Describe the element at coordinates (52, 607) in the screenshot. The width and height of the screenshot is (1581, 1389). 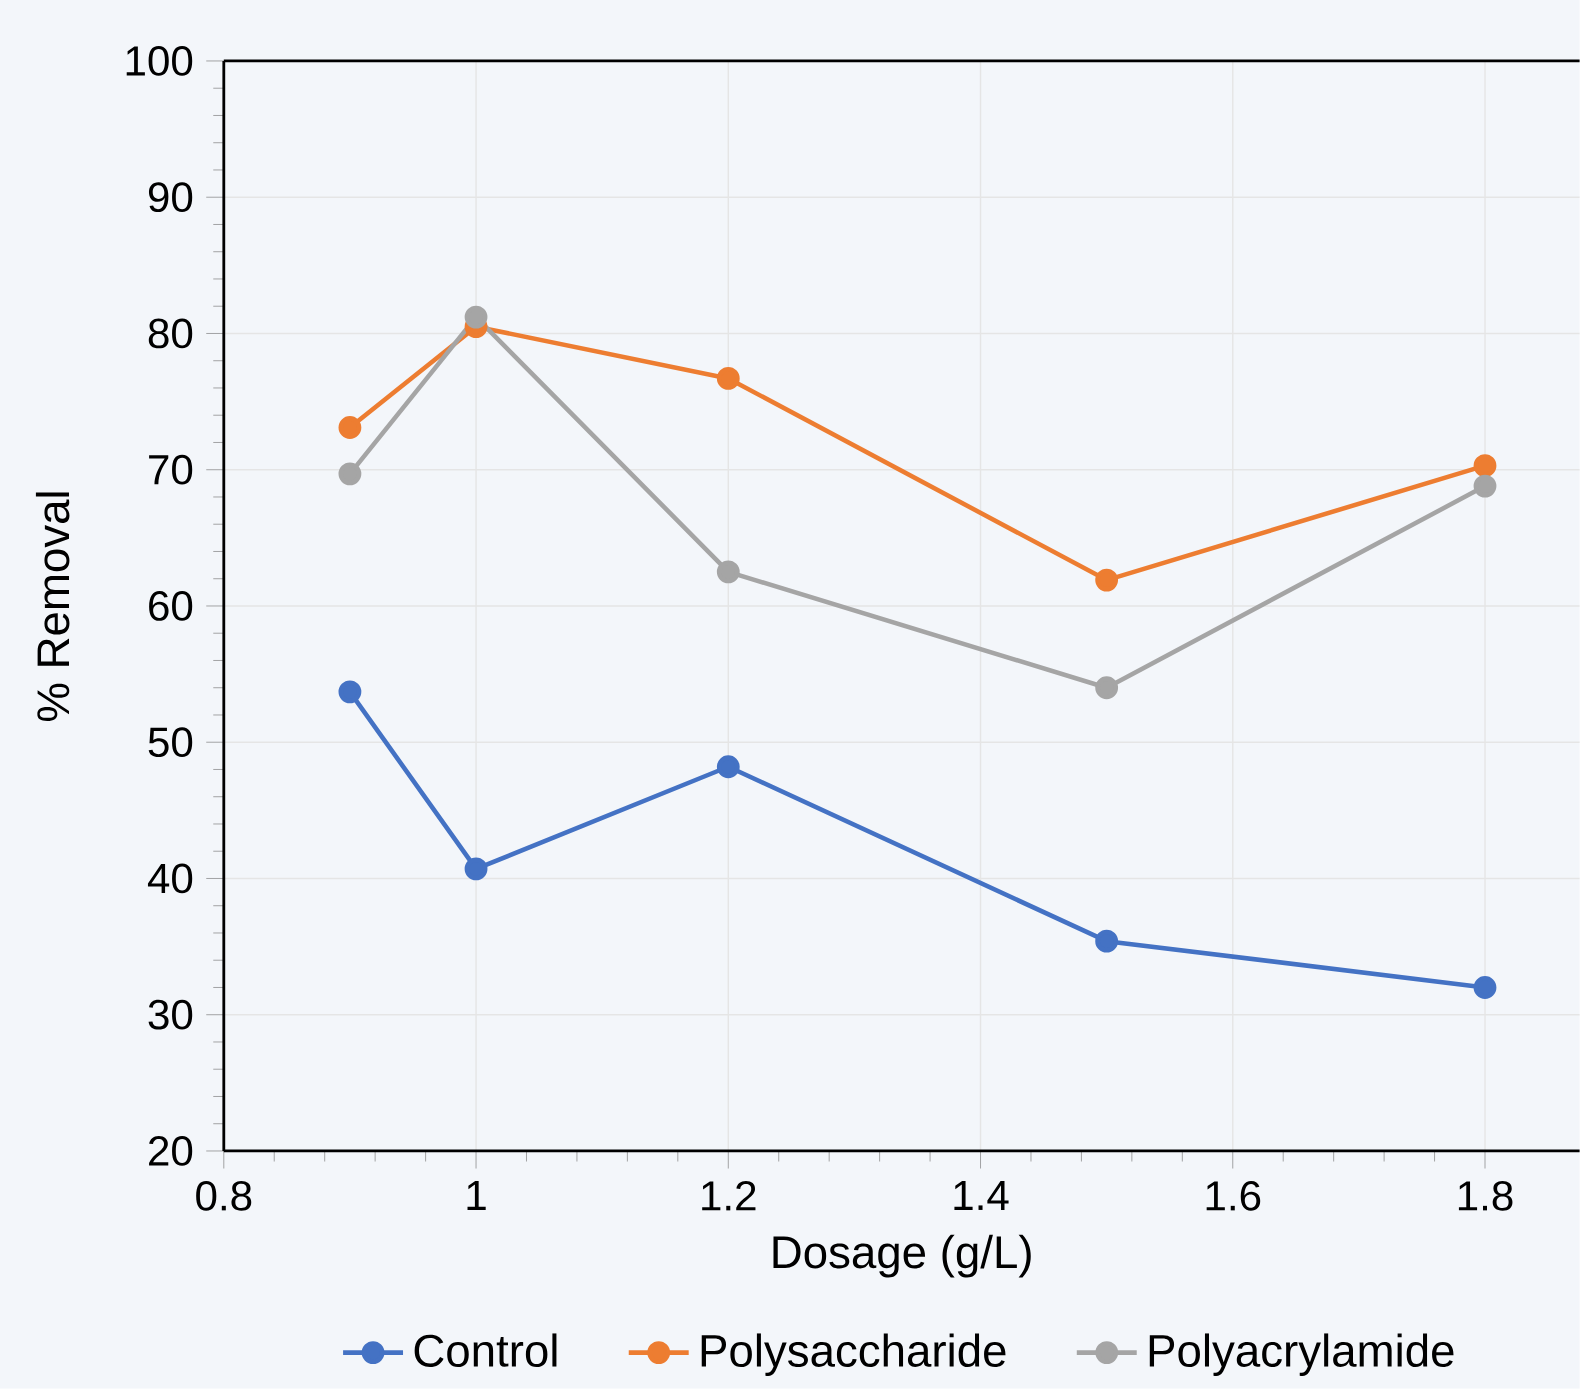
I see `y-axis-title: % Removal` at that location.